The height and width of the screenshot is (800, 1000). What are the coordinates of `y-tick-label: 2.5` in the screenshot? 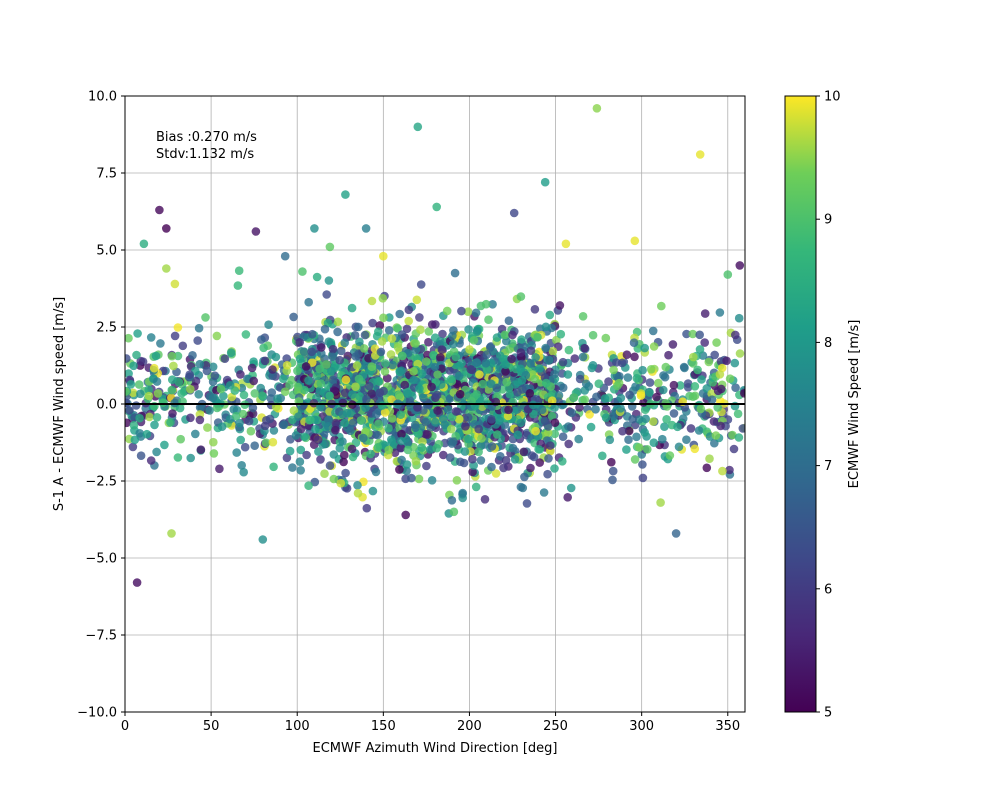 It's located at (106, 328).